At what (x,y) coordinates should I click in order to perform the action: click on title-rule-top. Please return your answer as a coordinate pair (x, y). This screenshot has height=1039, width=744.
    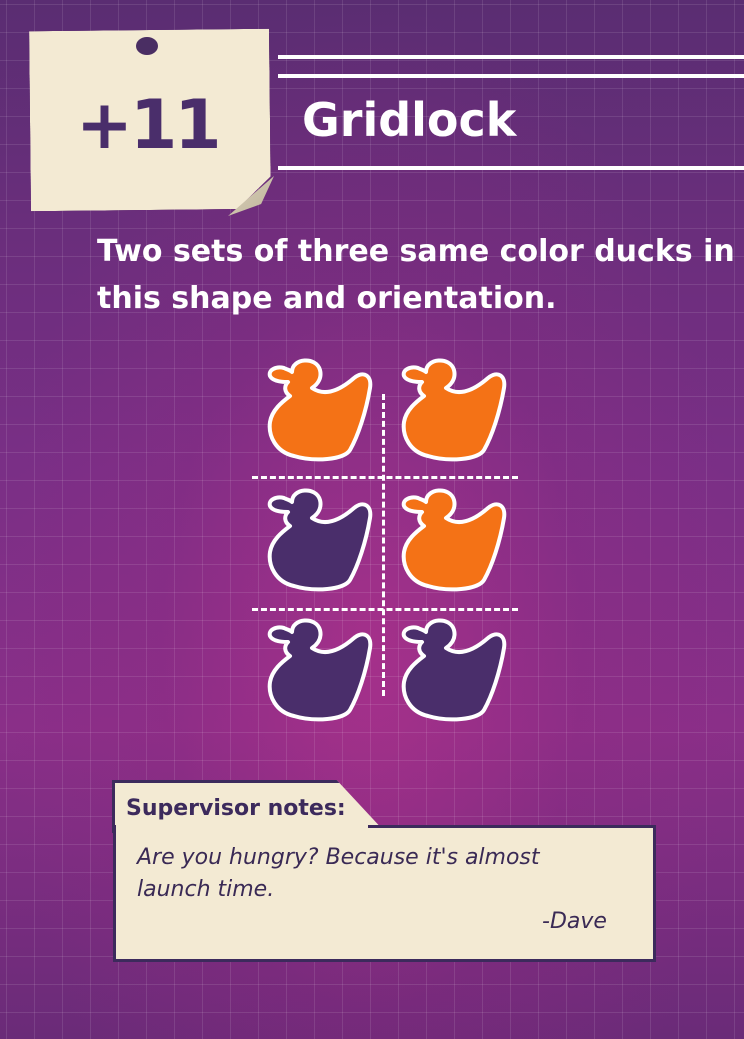
    Looking at the image, I should click on (511, 57).